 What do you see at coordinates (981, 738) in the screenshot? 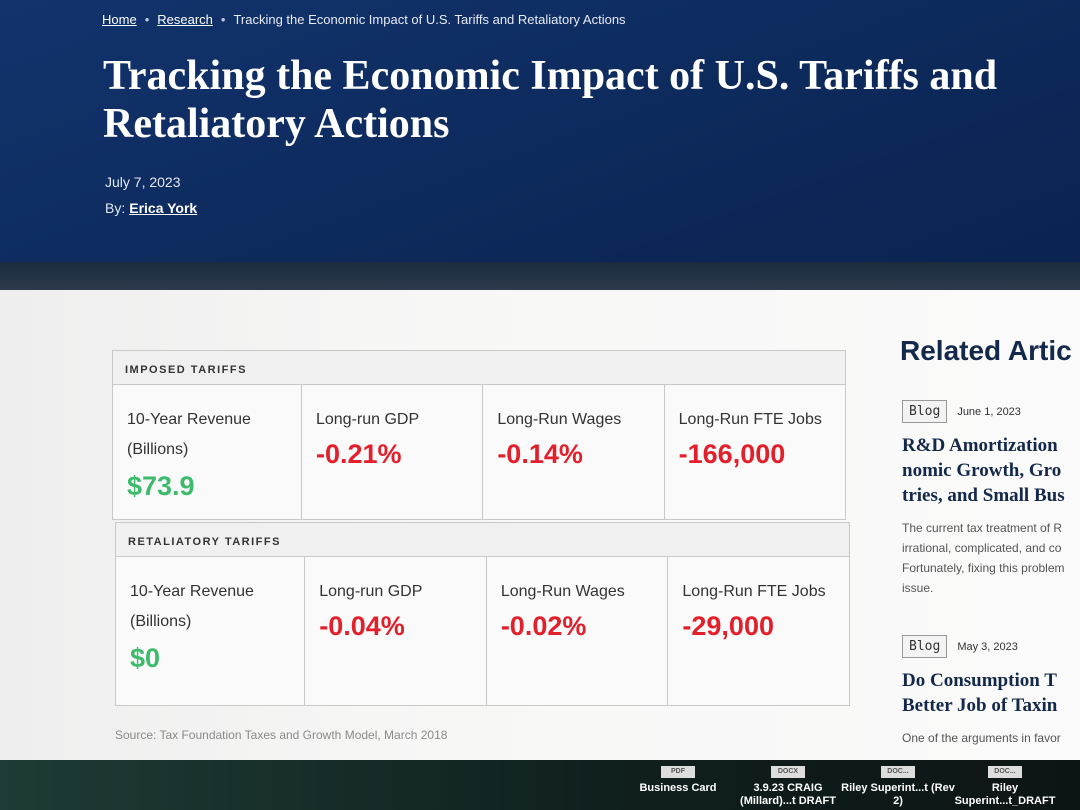
I see `excerpt-line: One of the arguments in favor` at bounding box center [981, 738].